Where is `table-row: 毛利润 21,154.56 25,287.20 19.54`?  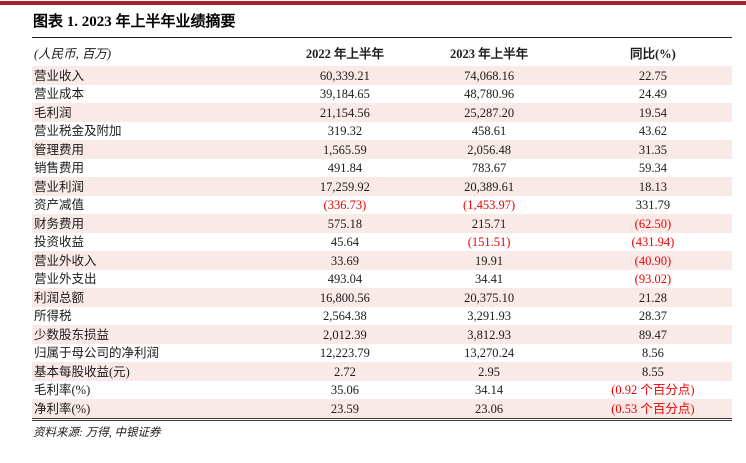
table-row: 毛利润 21,154.56 25,287.20 19.54 is located at coordinates (382, 112).